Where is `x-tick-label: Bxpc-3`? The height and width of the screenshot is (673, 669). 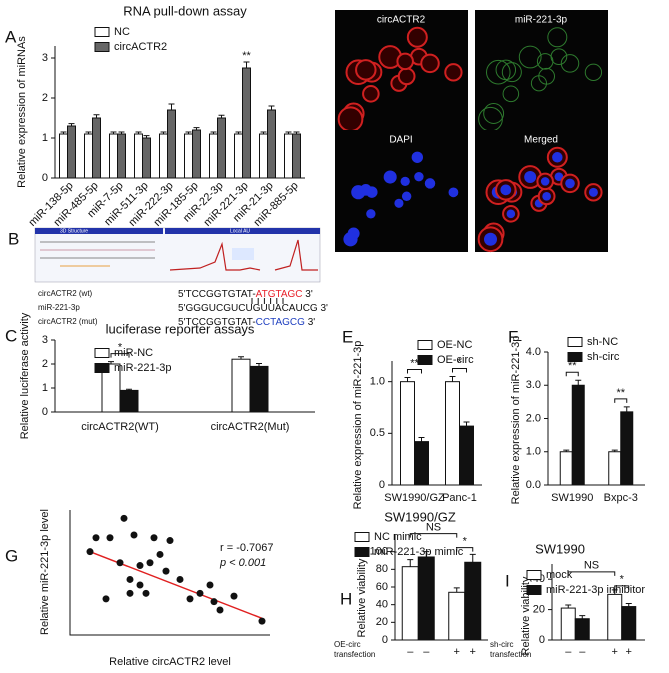
x-tick-label: Bxpc-3 is located at coordinates (621, 498).